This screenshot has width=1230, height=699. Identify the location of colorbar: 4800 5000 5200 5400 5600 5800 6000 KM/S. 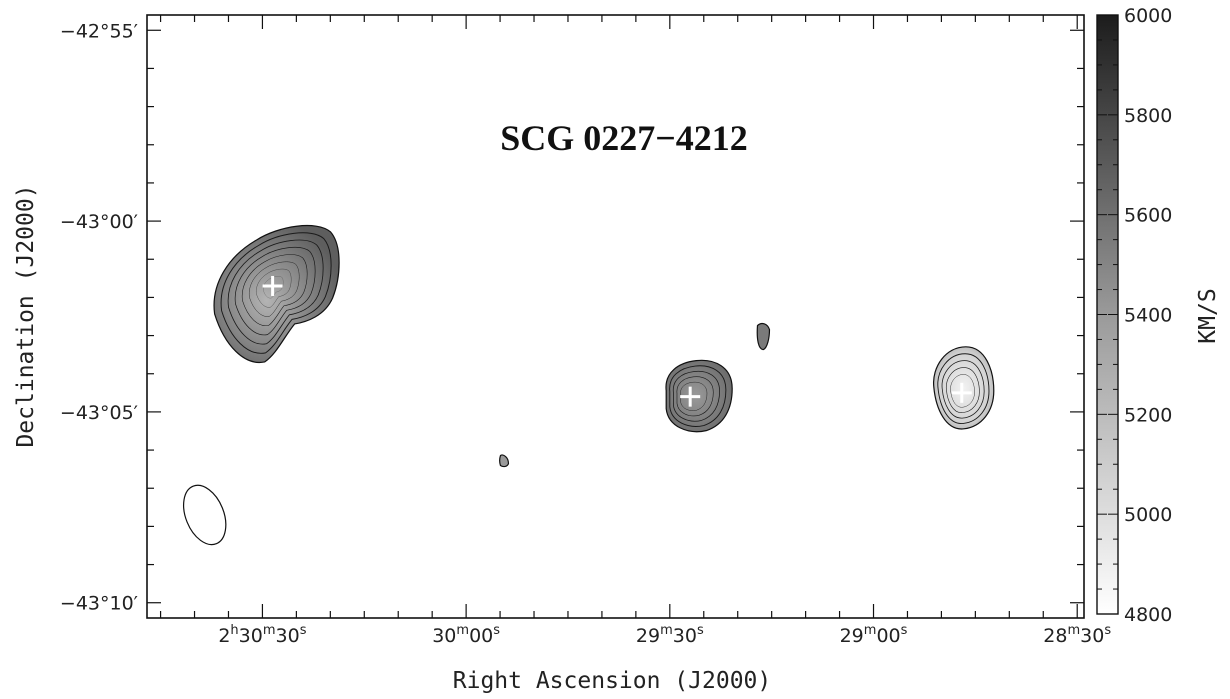
(1158, 315).